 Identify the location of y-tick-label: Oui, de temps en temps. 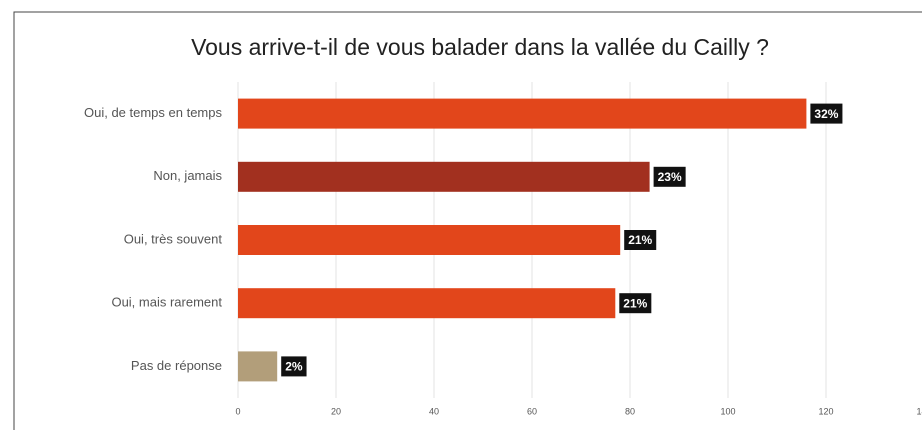
(153, 112).